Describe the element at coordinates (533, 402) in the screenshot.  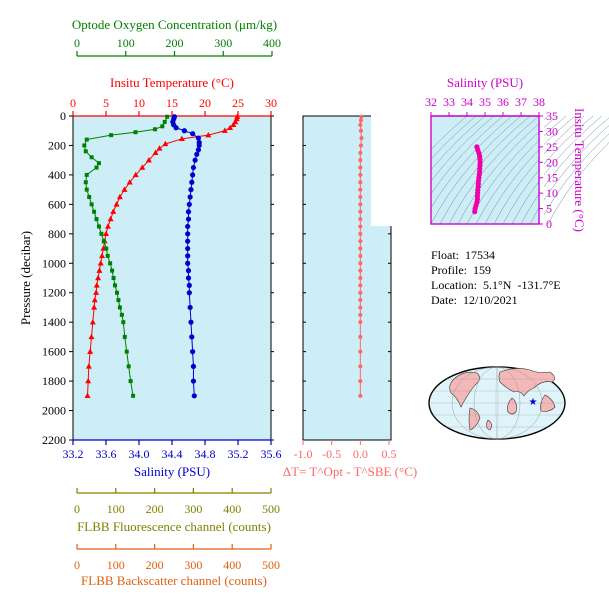
I see `float-location-marker: ★` at that location.